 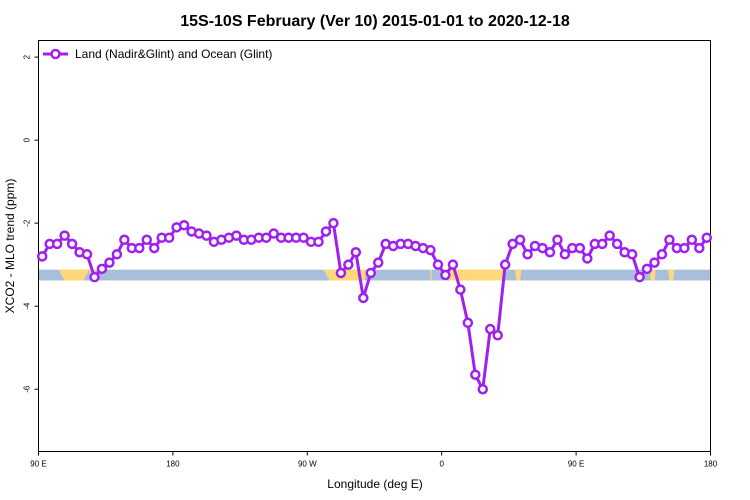 I want to click on y-axis: 2 0 -2 -4 -6, so click(x=31, y=223).